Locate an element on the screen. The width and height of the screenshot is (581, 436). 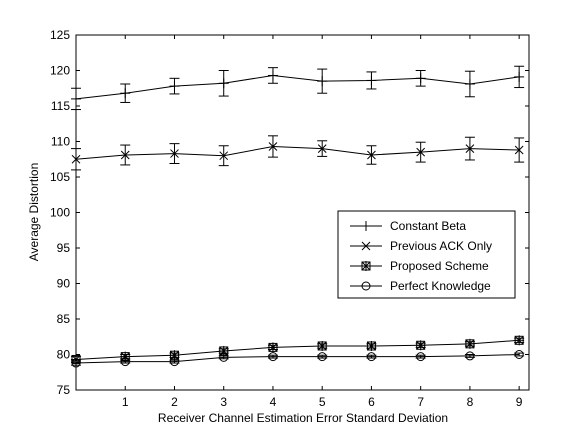
x-tick-label: 3 is located at coordinates (223, 402).